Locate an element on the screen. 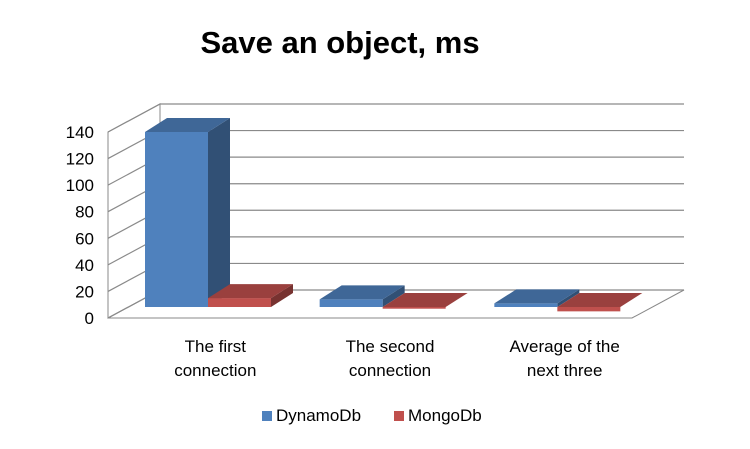 The width and height of the screenshot is (750, 449). x-category-label: The second is located at coordinates (390, 346).